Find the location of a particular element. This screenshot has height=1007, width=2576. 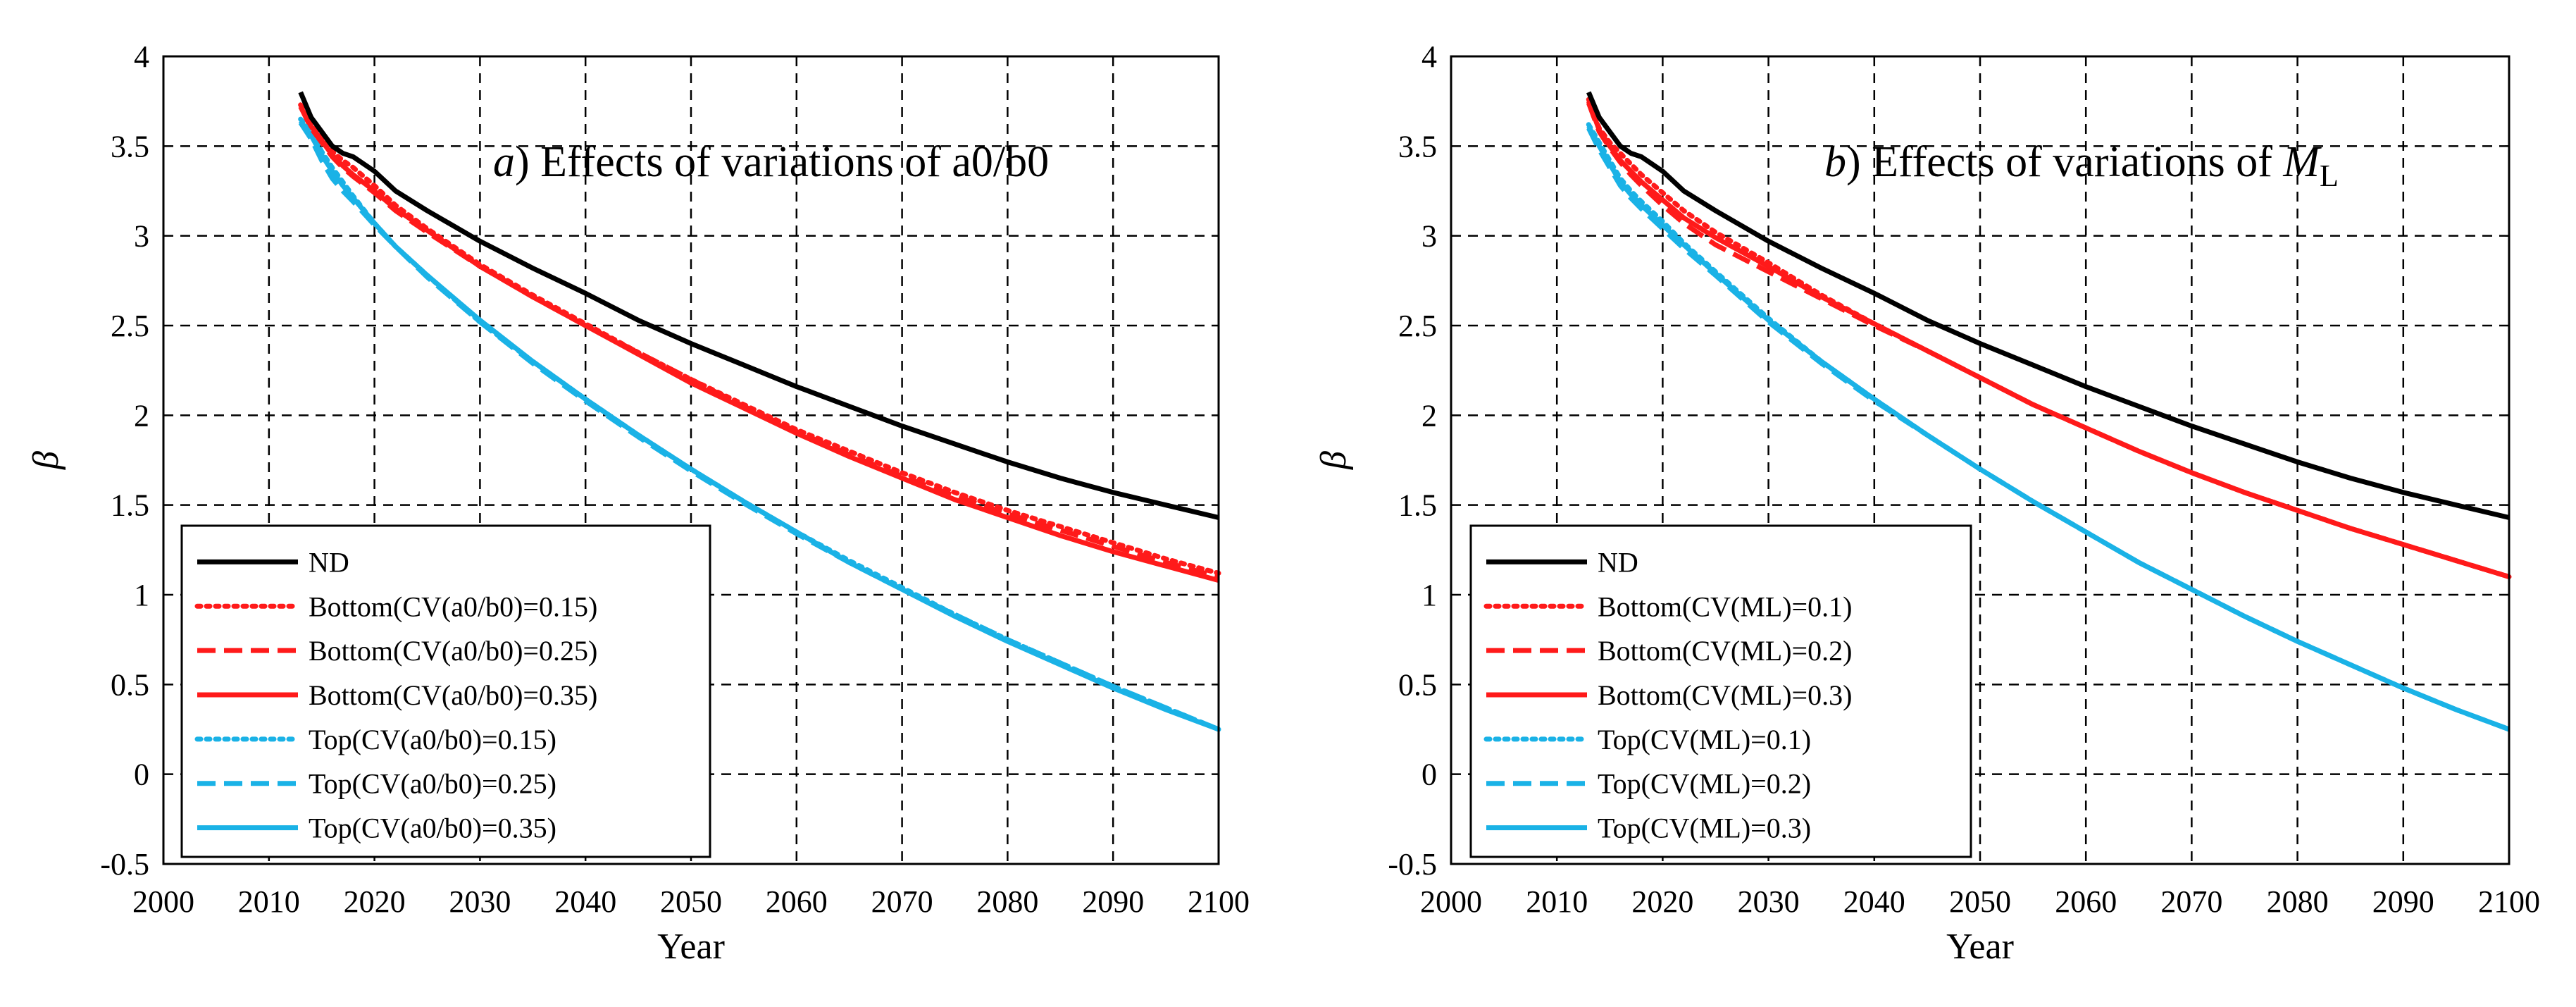

legend-entry-label: Bottom(CV(a0/b0)=0.35) is located at coordinates (453, 695).